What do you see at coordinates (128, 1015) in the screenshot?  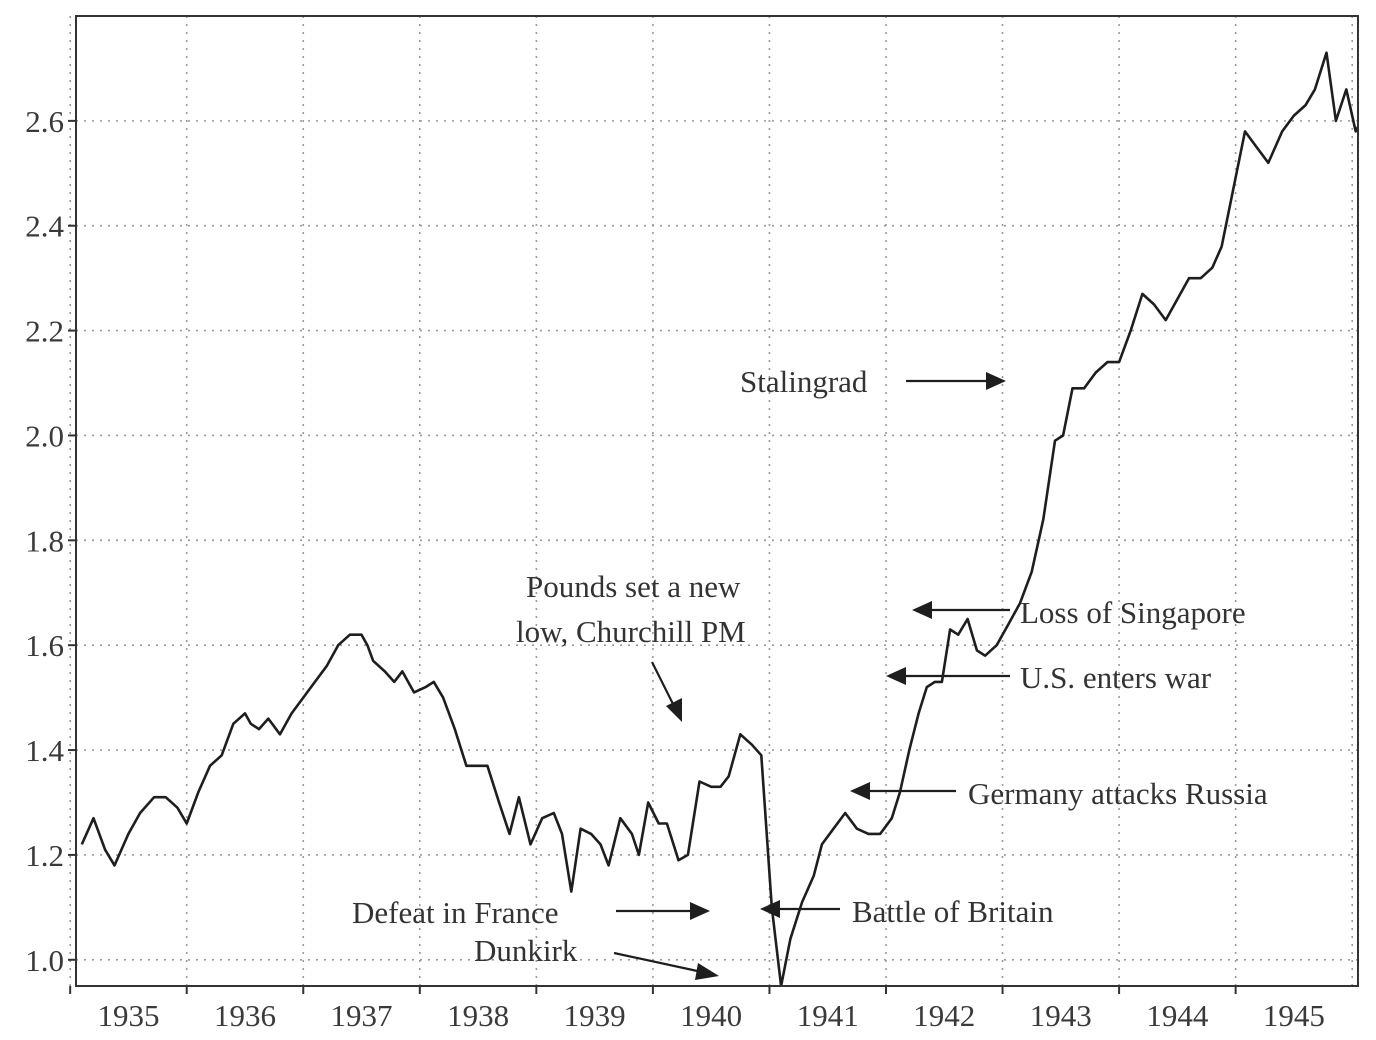 I see `x-tick-label: 1935` at bounding box center [128, 1015].